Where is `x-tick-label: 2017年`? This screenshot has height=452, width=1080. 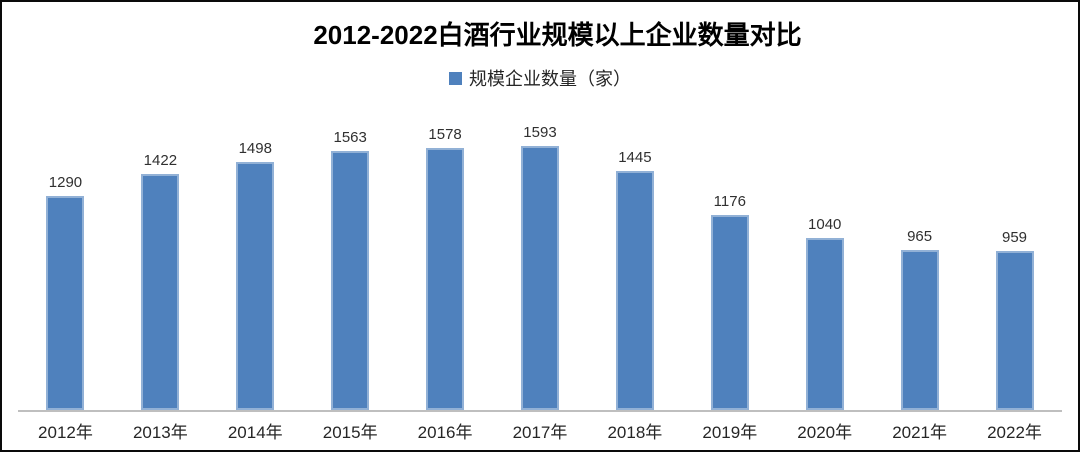
x-tick-label: 2017年 is located at coordinates (540, 432).